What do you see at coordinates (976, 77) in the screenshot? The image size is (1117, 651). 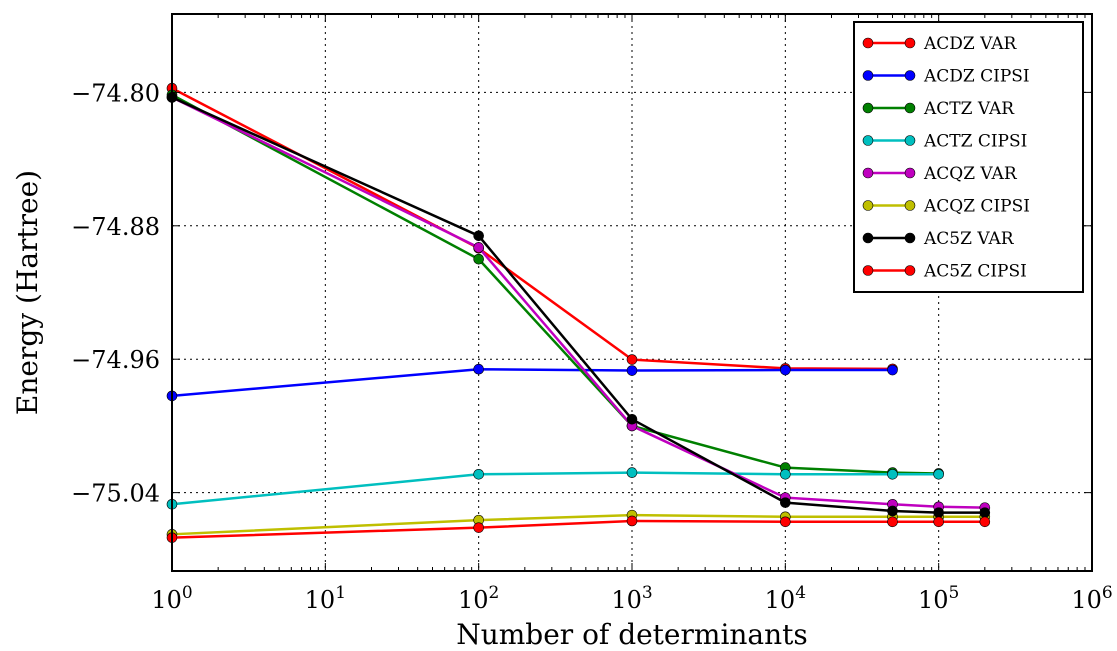 I see `legend-label: ACDZ CIPSI` at bounding box center [976, 77].